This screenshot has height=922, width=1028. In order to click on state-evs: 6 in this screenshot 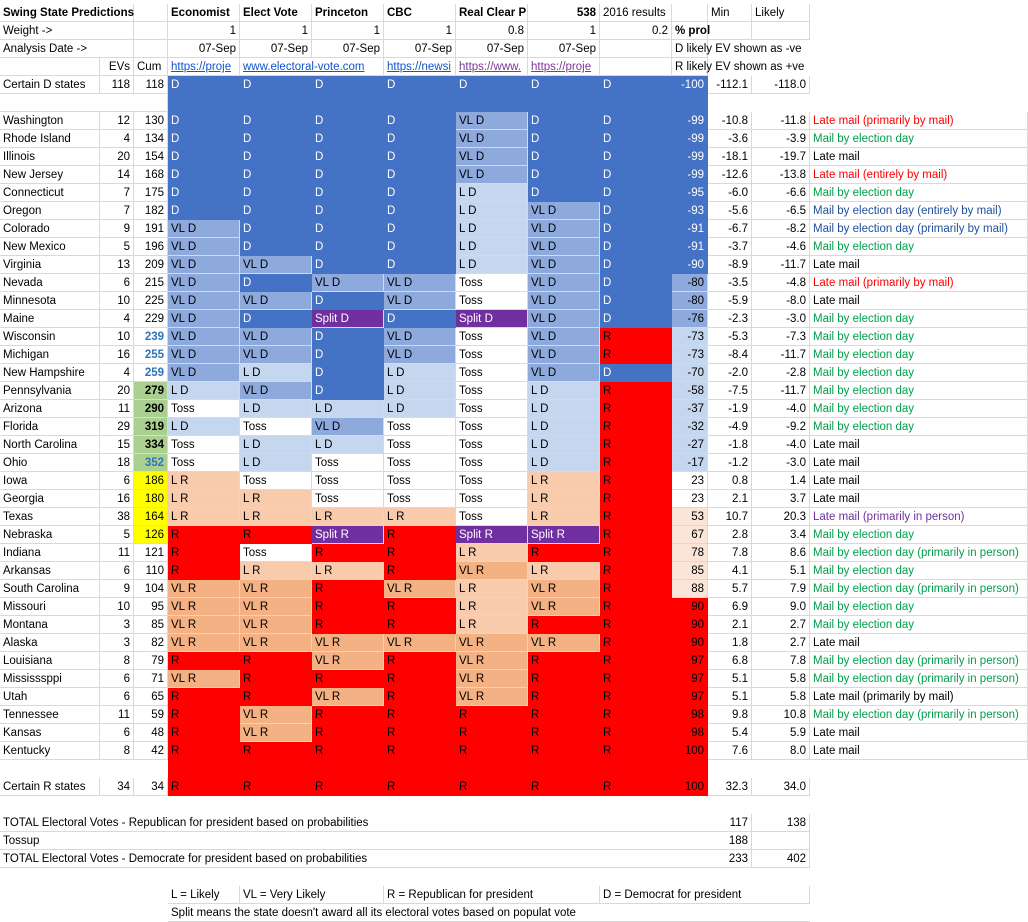, I will do `click(117, 679)`.